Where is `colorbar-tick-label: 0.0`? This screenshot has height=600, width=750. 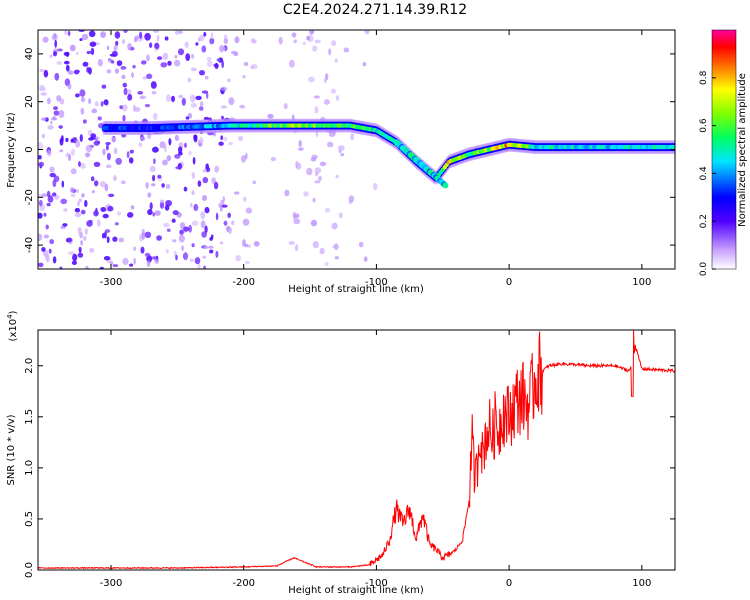
colorbar-tick-label: 0.0 is located at coordinates (704, 269).